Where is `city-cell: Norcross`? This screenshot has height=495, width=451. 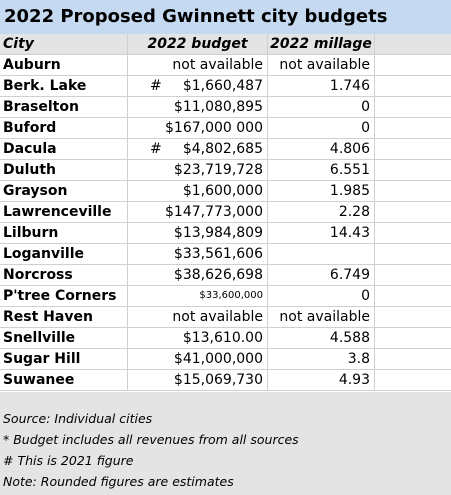 city-cell: Norcross is located at coordinates (64, 275).